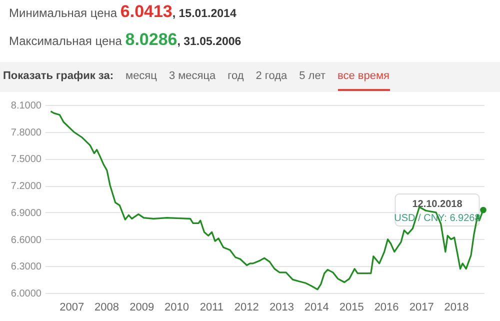 The width and height of the screenshot is (500, 321). What do you see at coordinates (364, 80) in the screenshot?
I see `text: все время` at bounding box center [364, 80].